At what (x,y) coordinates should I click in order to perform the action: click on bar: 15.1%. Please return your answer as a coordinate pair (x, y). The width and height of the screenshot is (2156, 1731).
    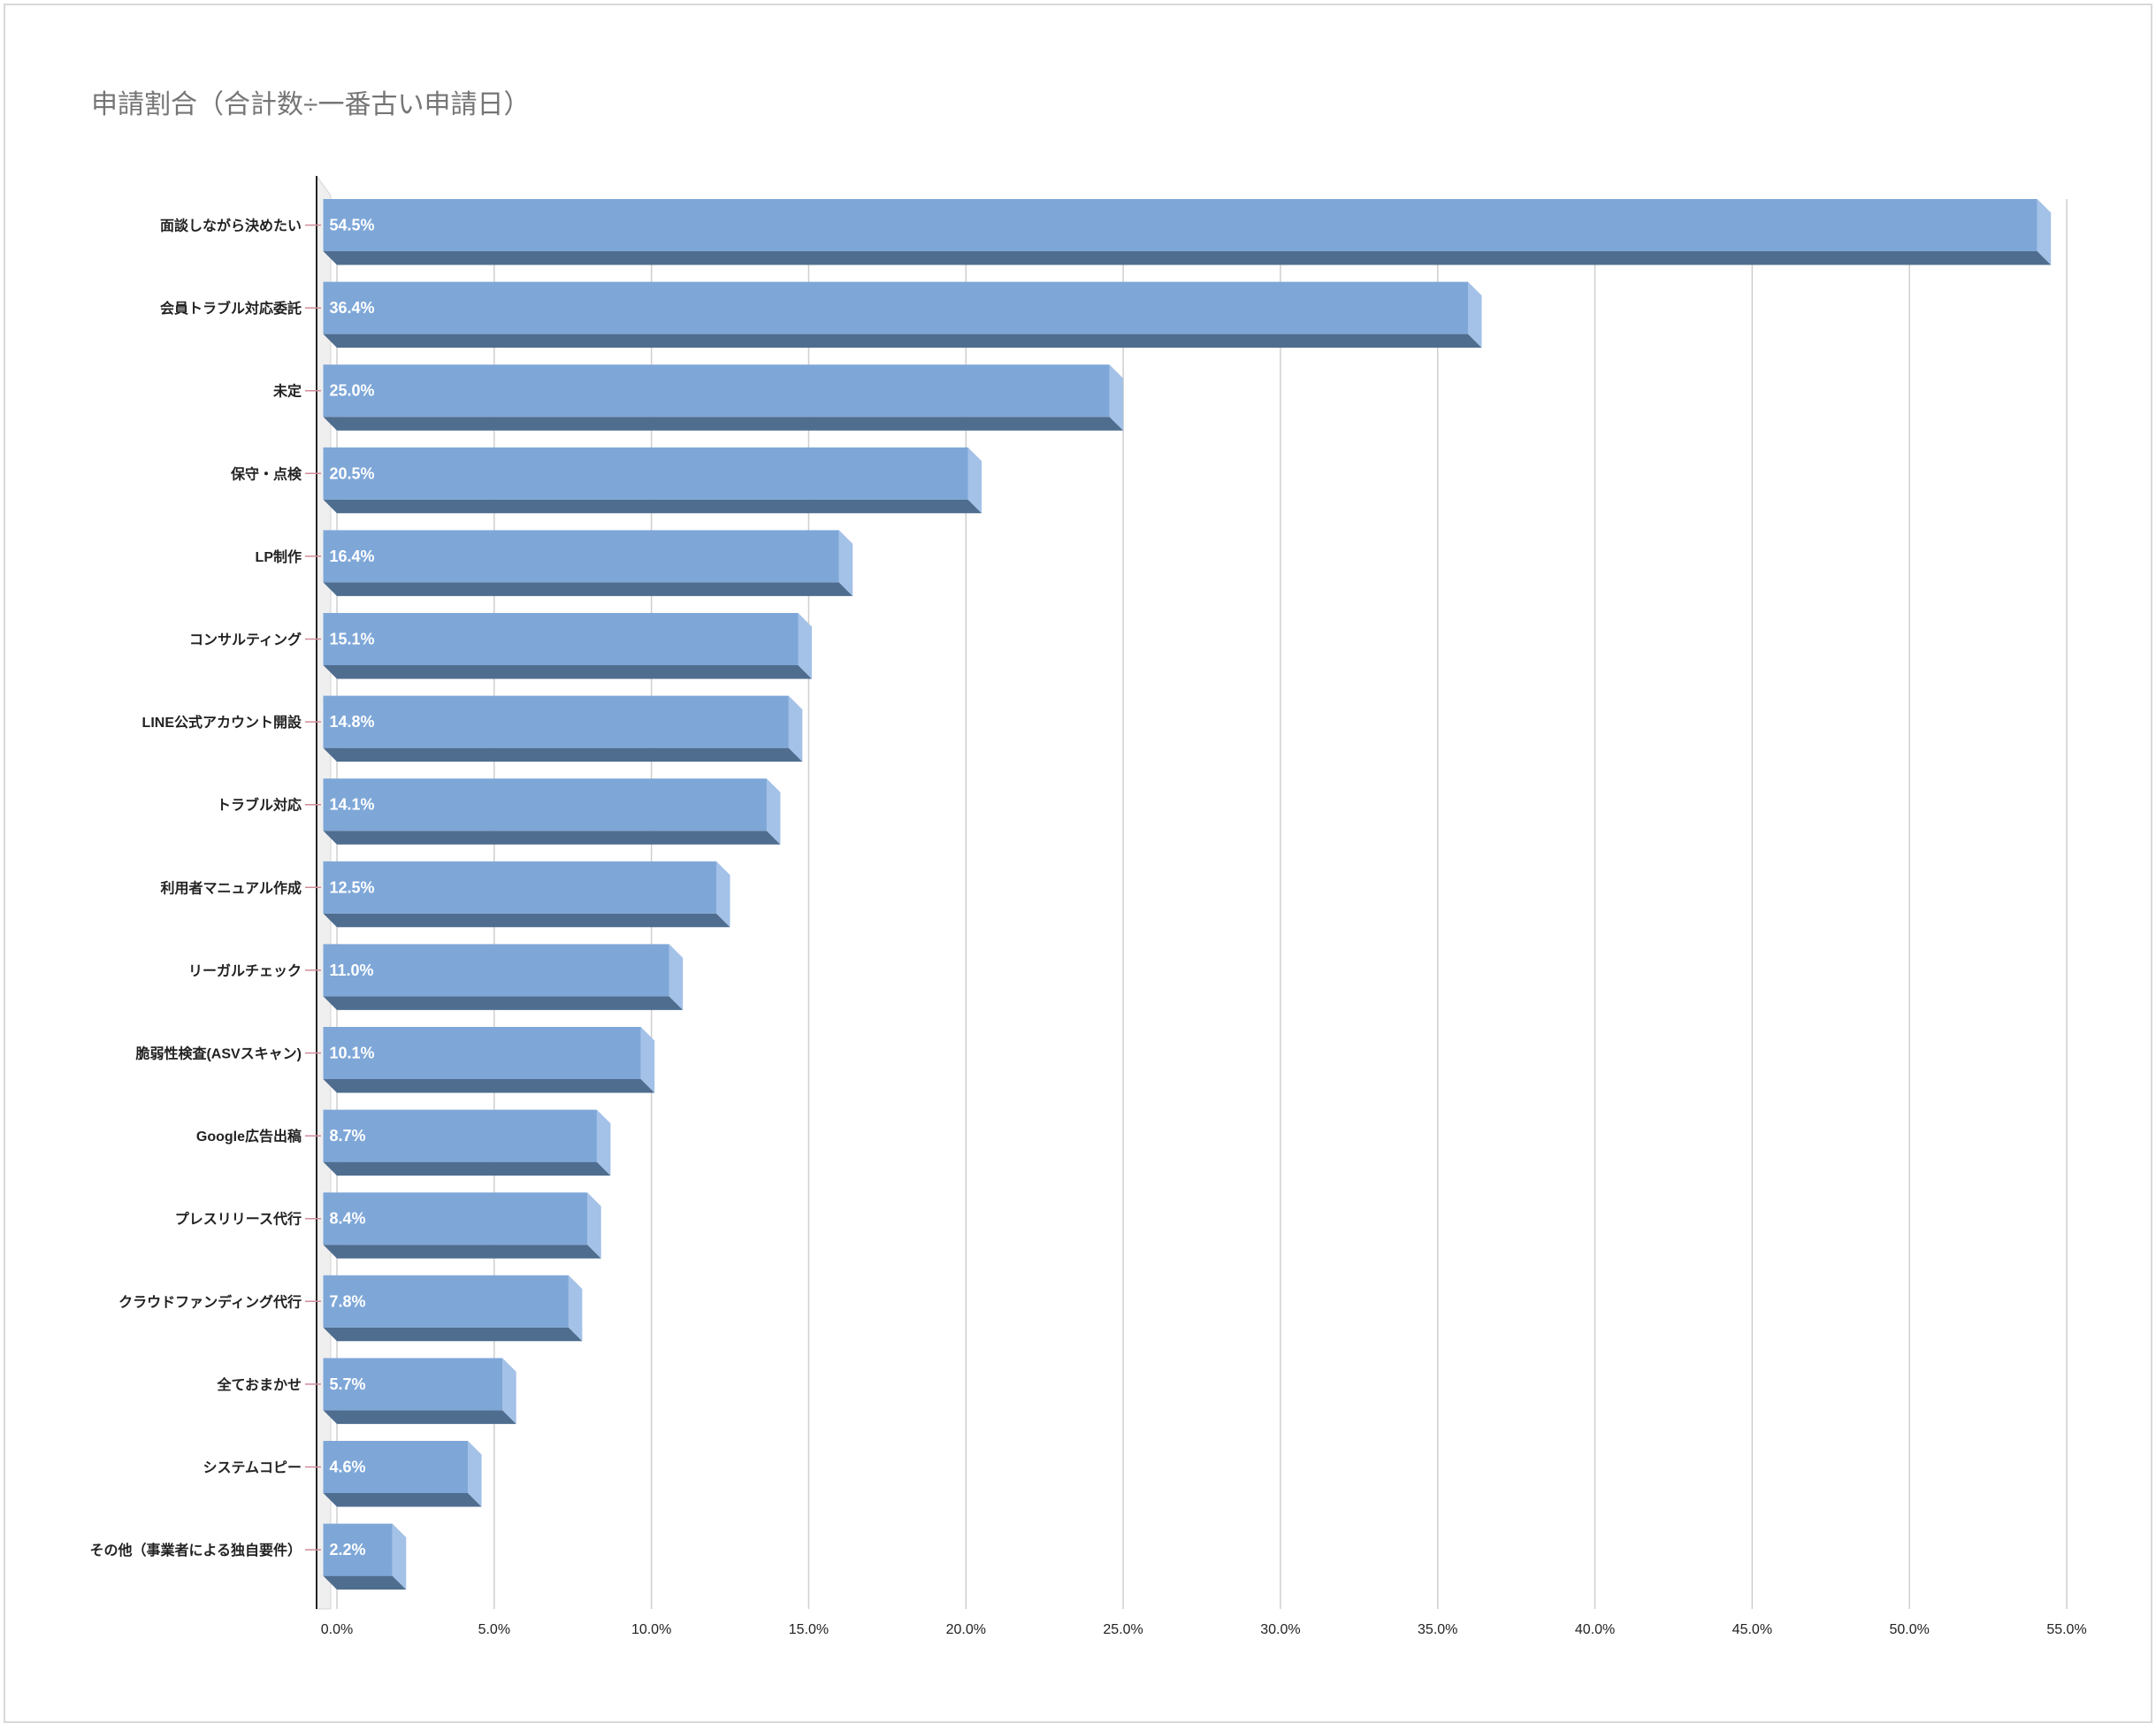
    Looking at the image, I should click on (568, 646).